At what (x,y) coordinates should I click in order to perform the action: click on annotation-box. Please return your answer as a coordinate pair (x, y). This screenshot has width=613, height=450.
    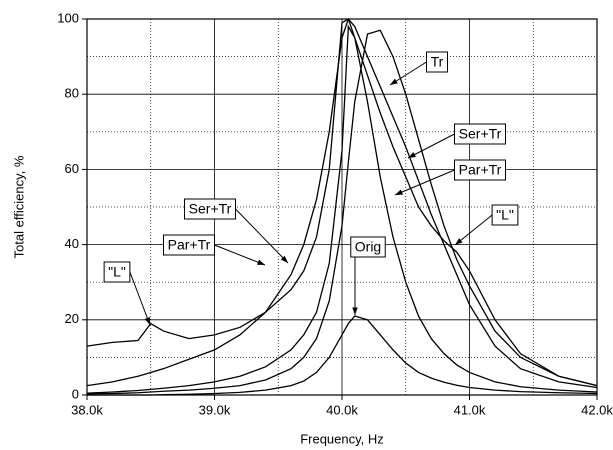
    Looking at the image, I should click on (368, 247).